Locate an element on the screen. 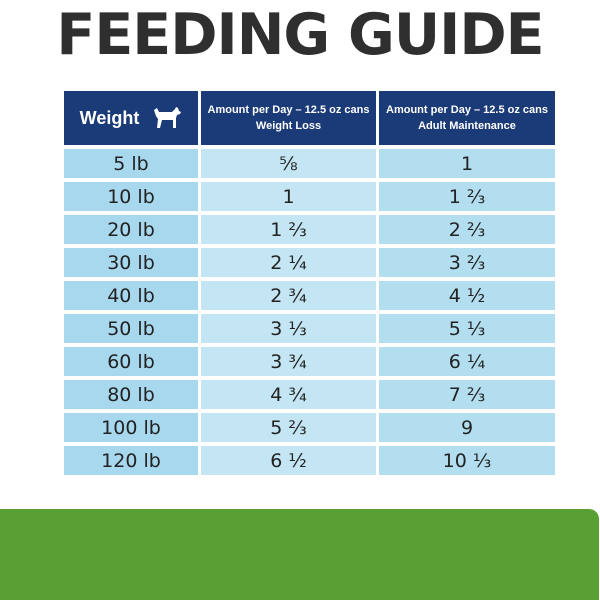  table-row: 50 lb 3 ⅓ 5 ⅓ is located at coordinates (309, 328).